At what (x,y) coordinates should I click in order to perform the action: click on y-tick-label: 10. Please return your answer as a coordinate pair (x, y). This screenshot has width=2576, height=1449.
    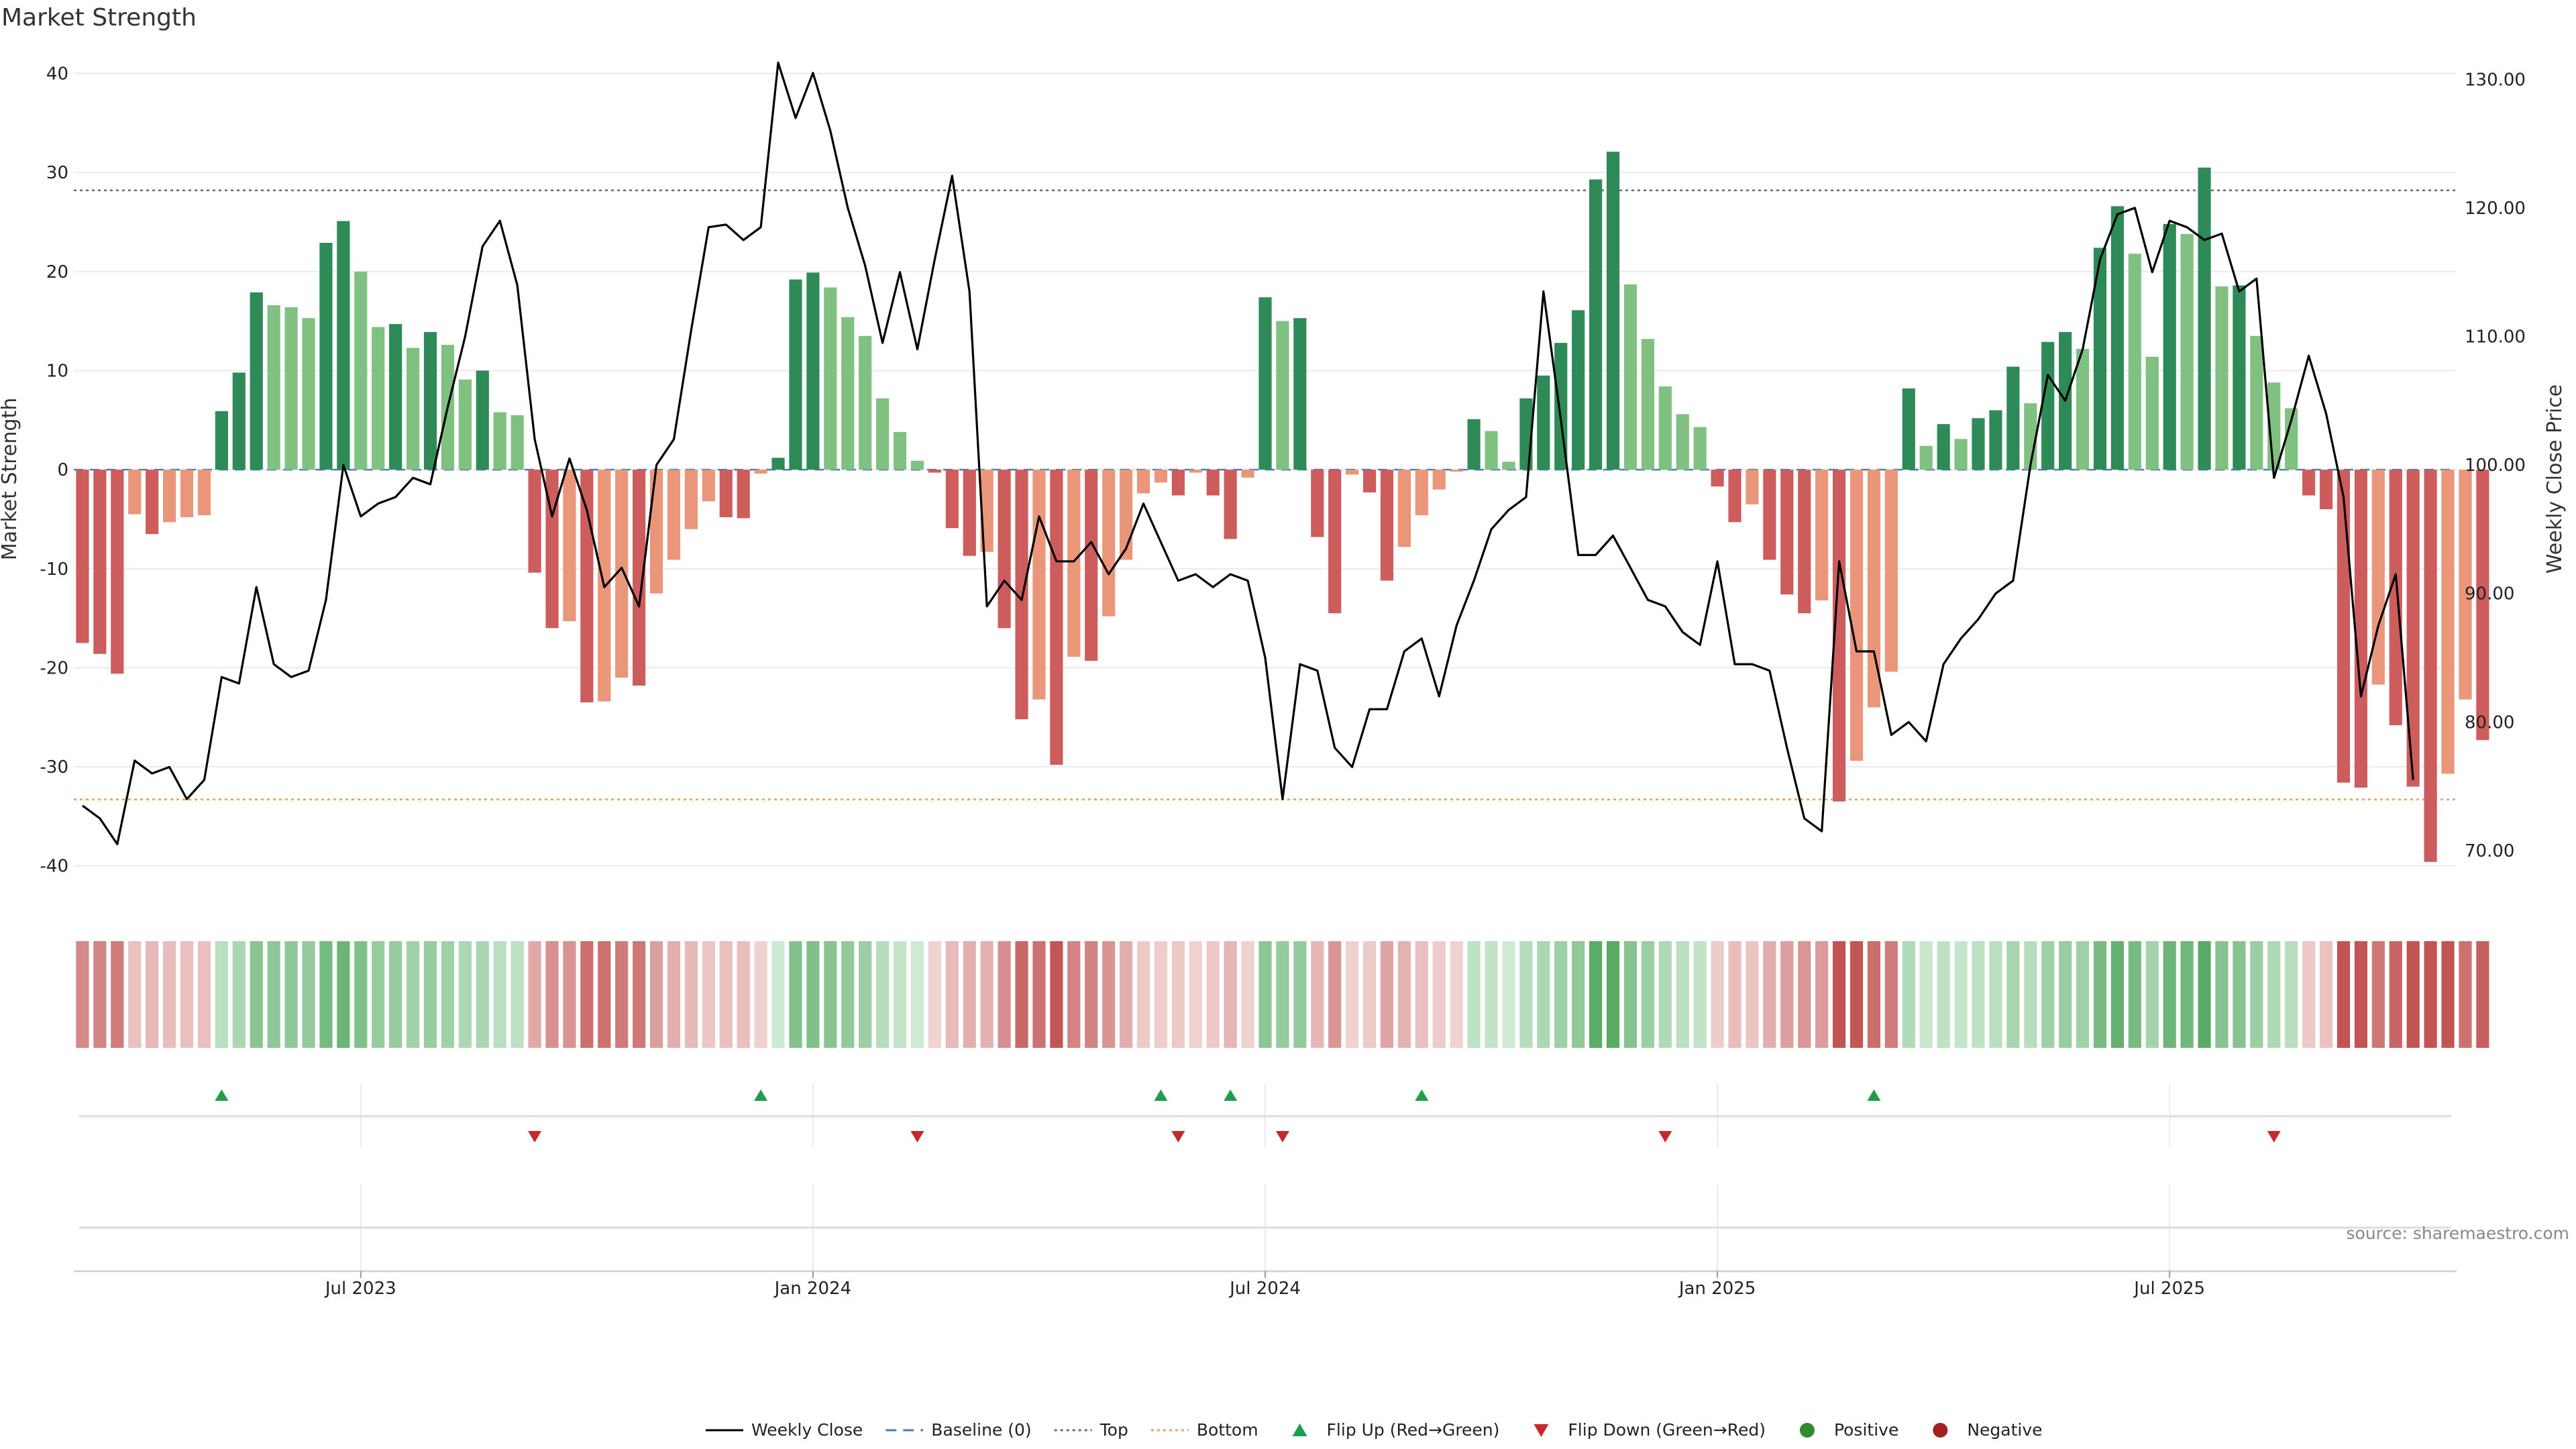
    Looking at the image, I should click on (57, 371).